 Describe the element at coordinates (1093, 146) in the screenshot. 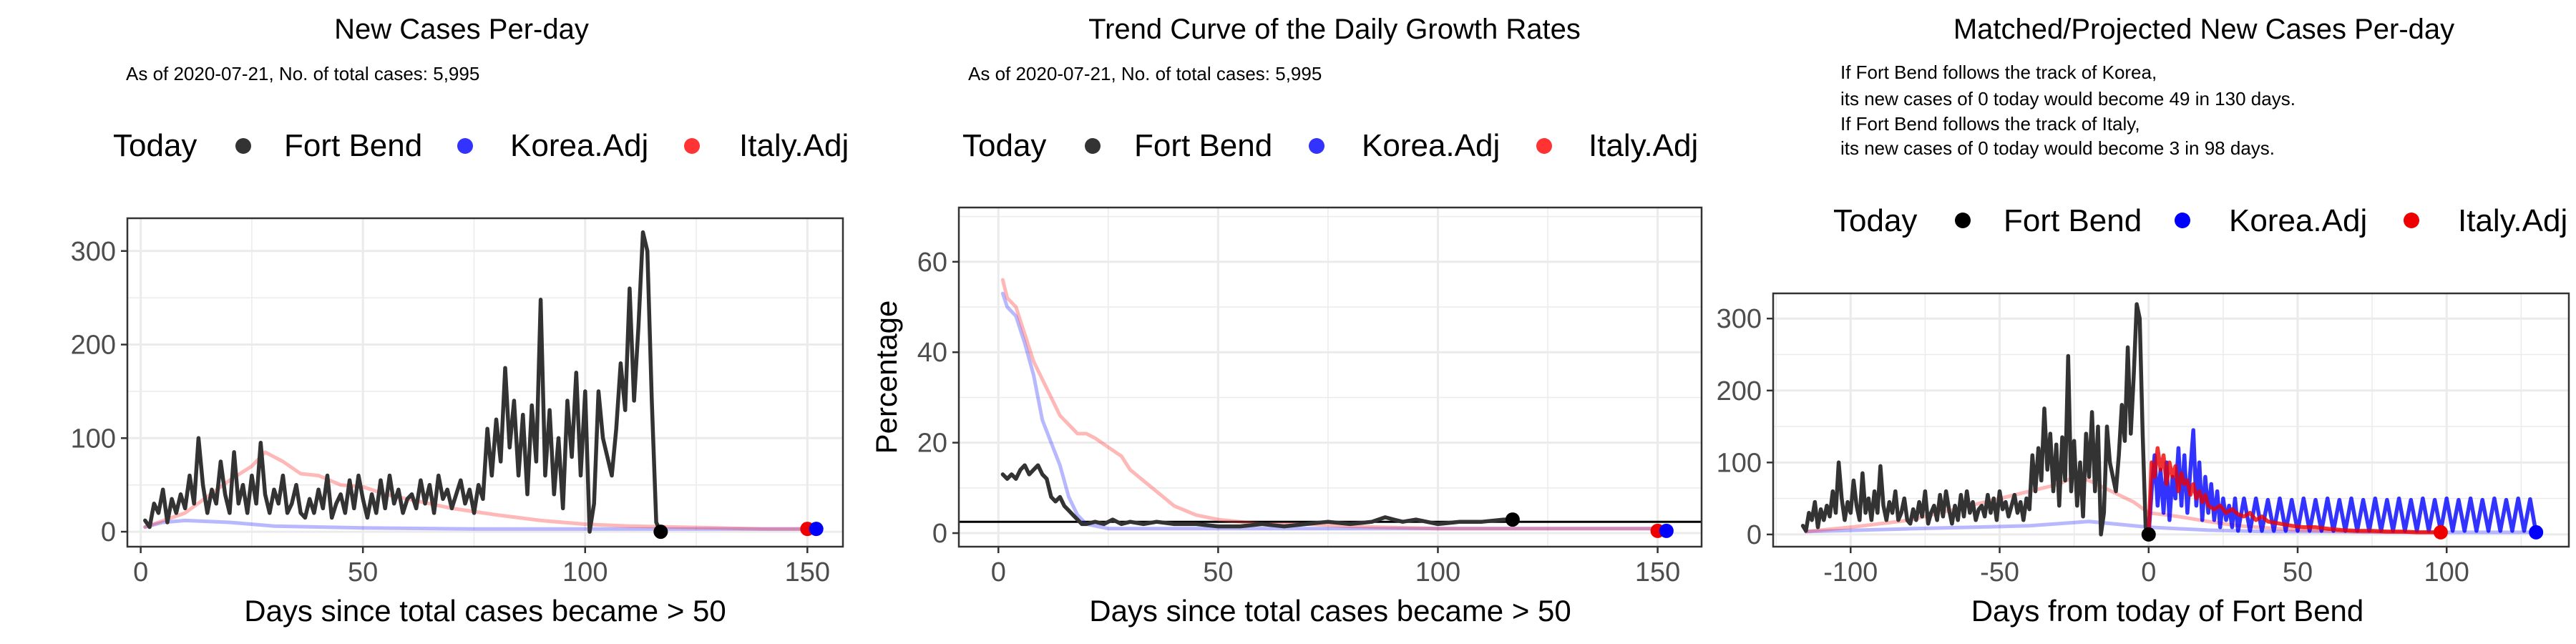

I see `chart-2-legend-key-fort-bend` at that location.